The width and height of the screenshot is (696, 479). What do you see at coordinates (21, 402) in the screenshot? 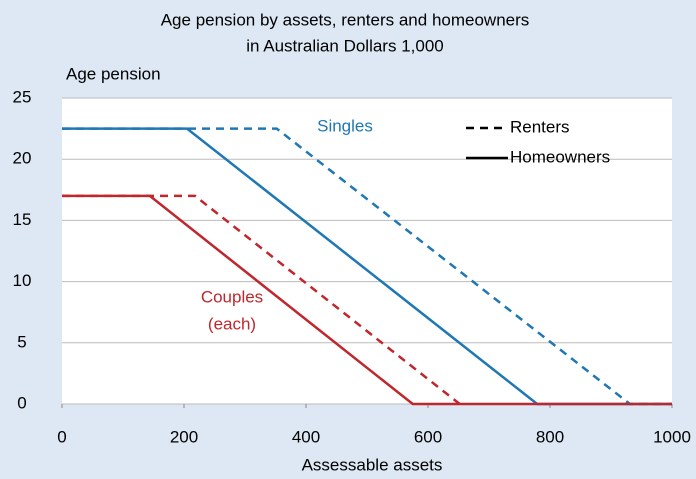
I see `y-tick-label: 0` at bounding box center [21, 402].